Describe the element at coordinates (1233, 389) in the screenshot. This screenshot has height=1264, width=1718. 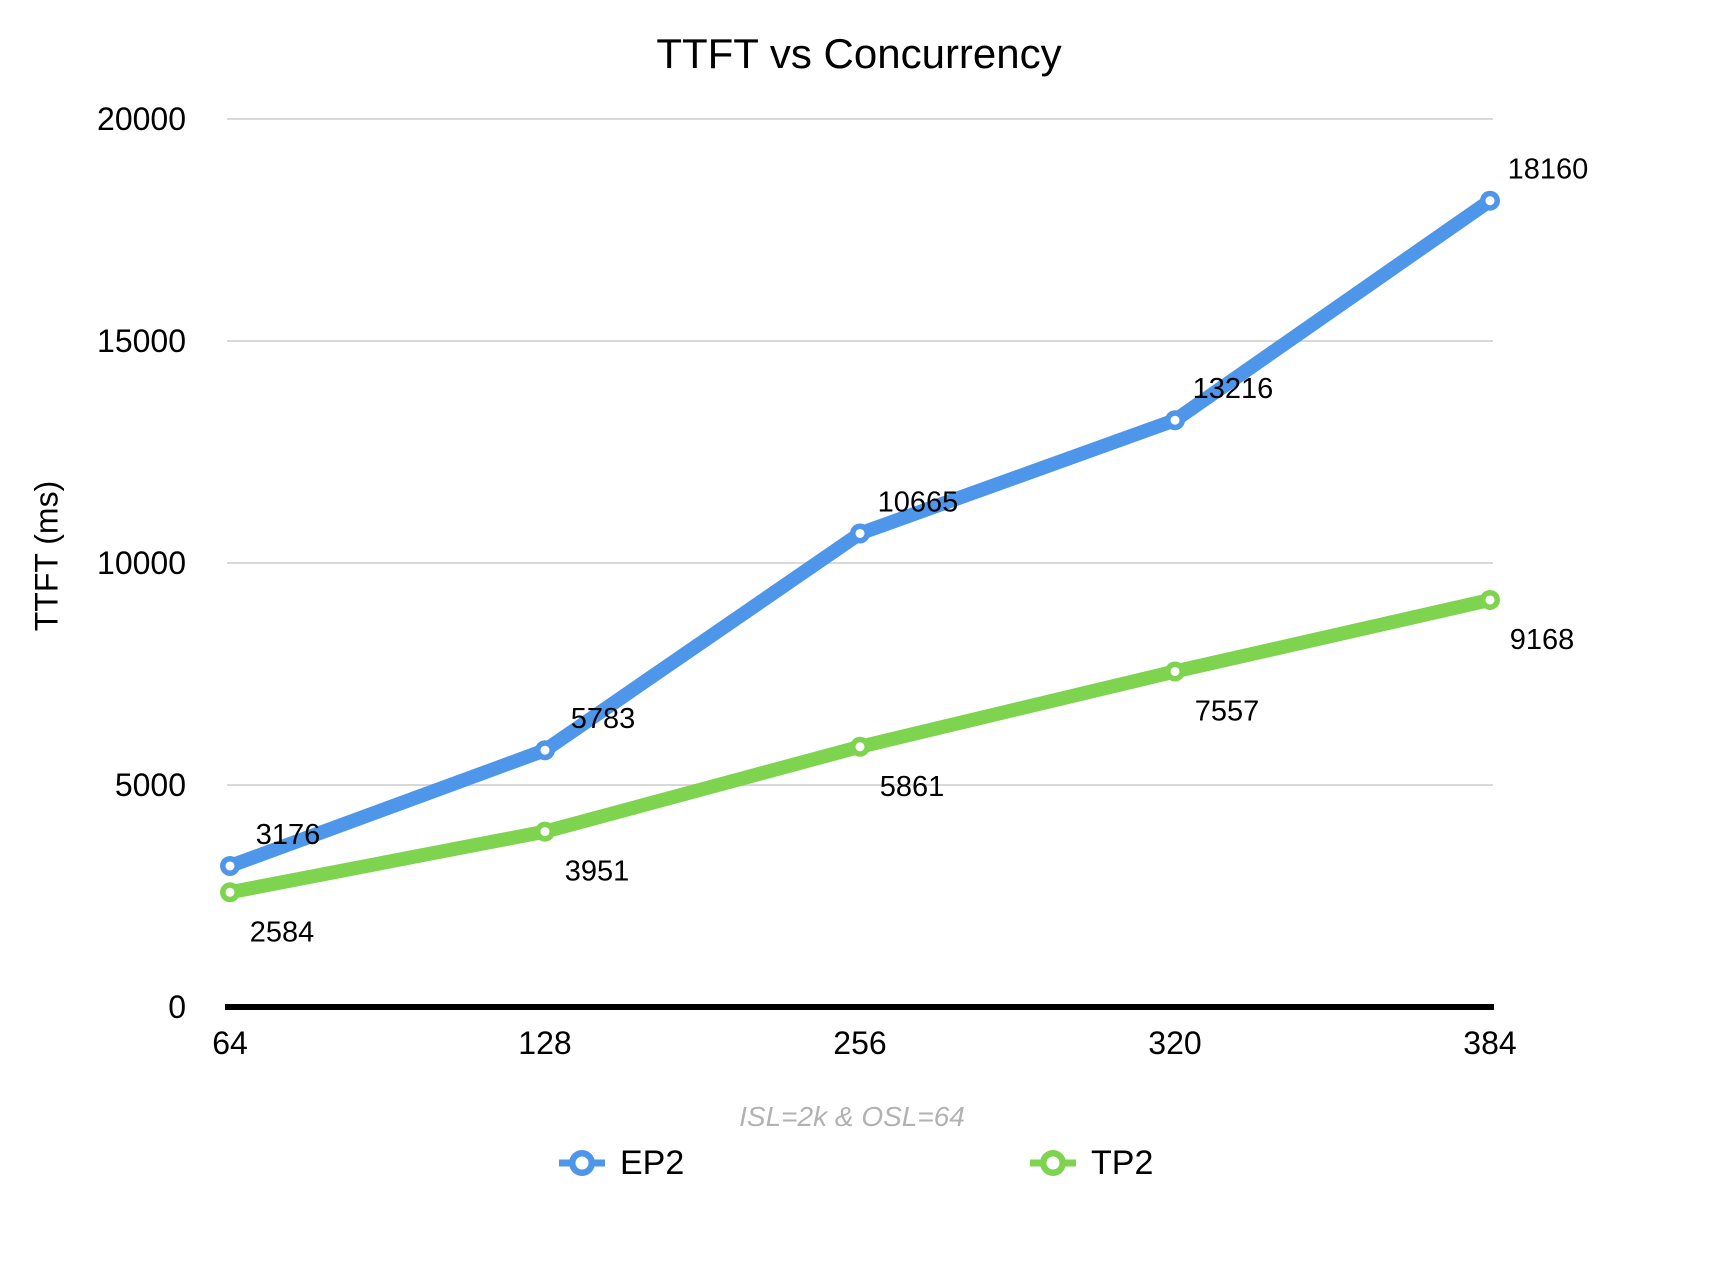
I see `data-label-ep2: 13216` at that location.